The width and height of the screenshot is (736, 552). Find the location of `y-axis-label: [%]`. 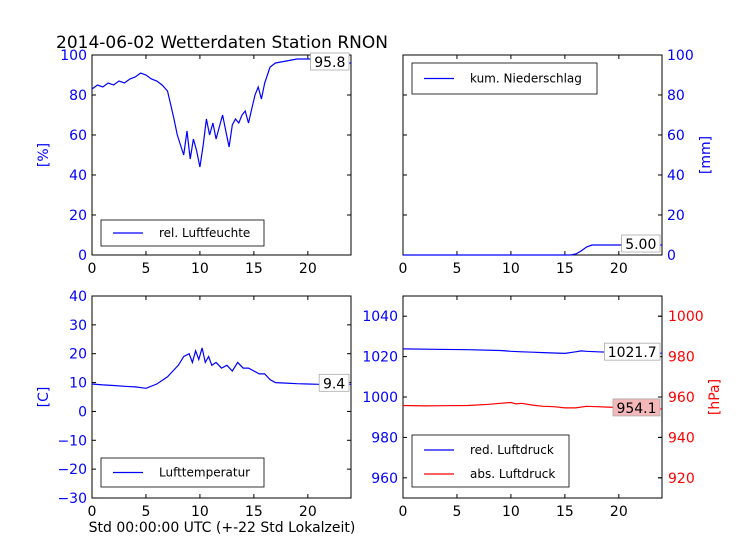

y-axis-label: [%] is located at coordinates (44, 155).